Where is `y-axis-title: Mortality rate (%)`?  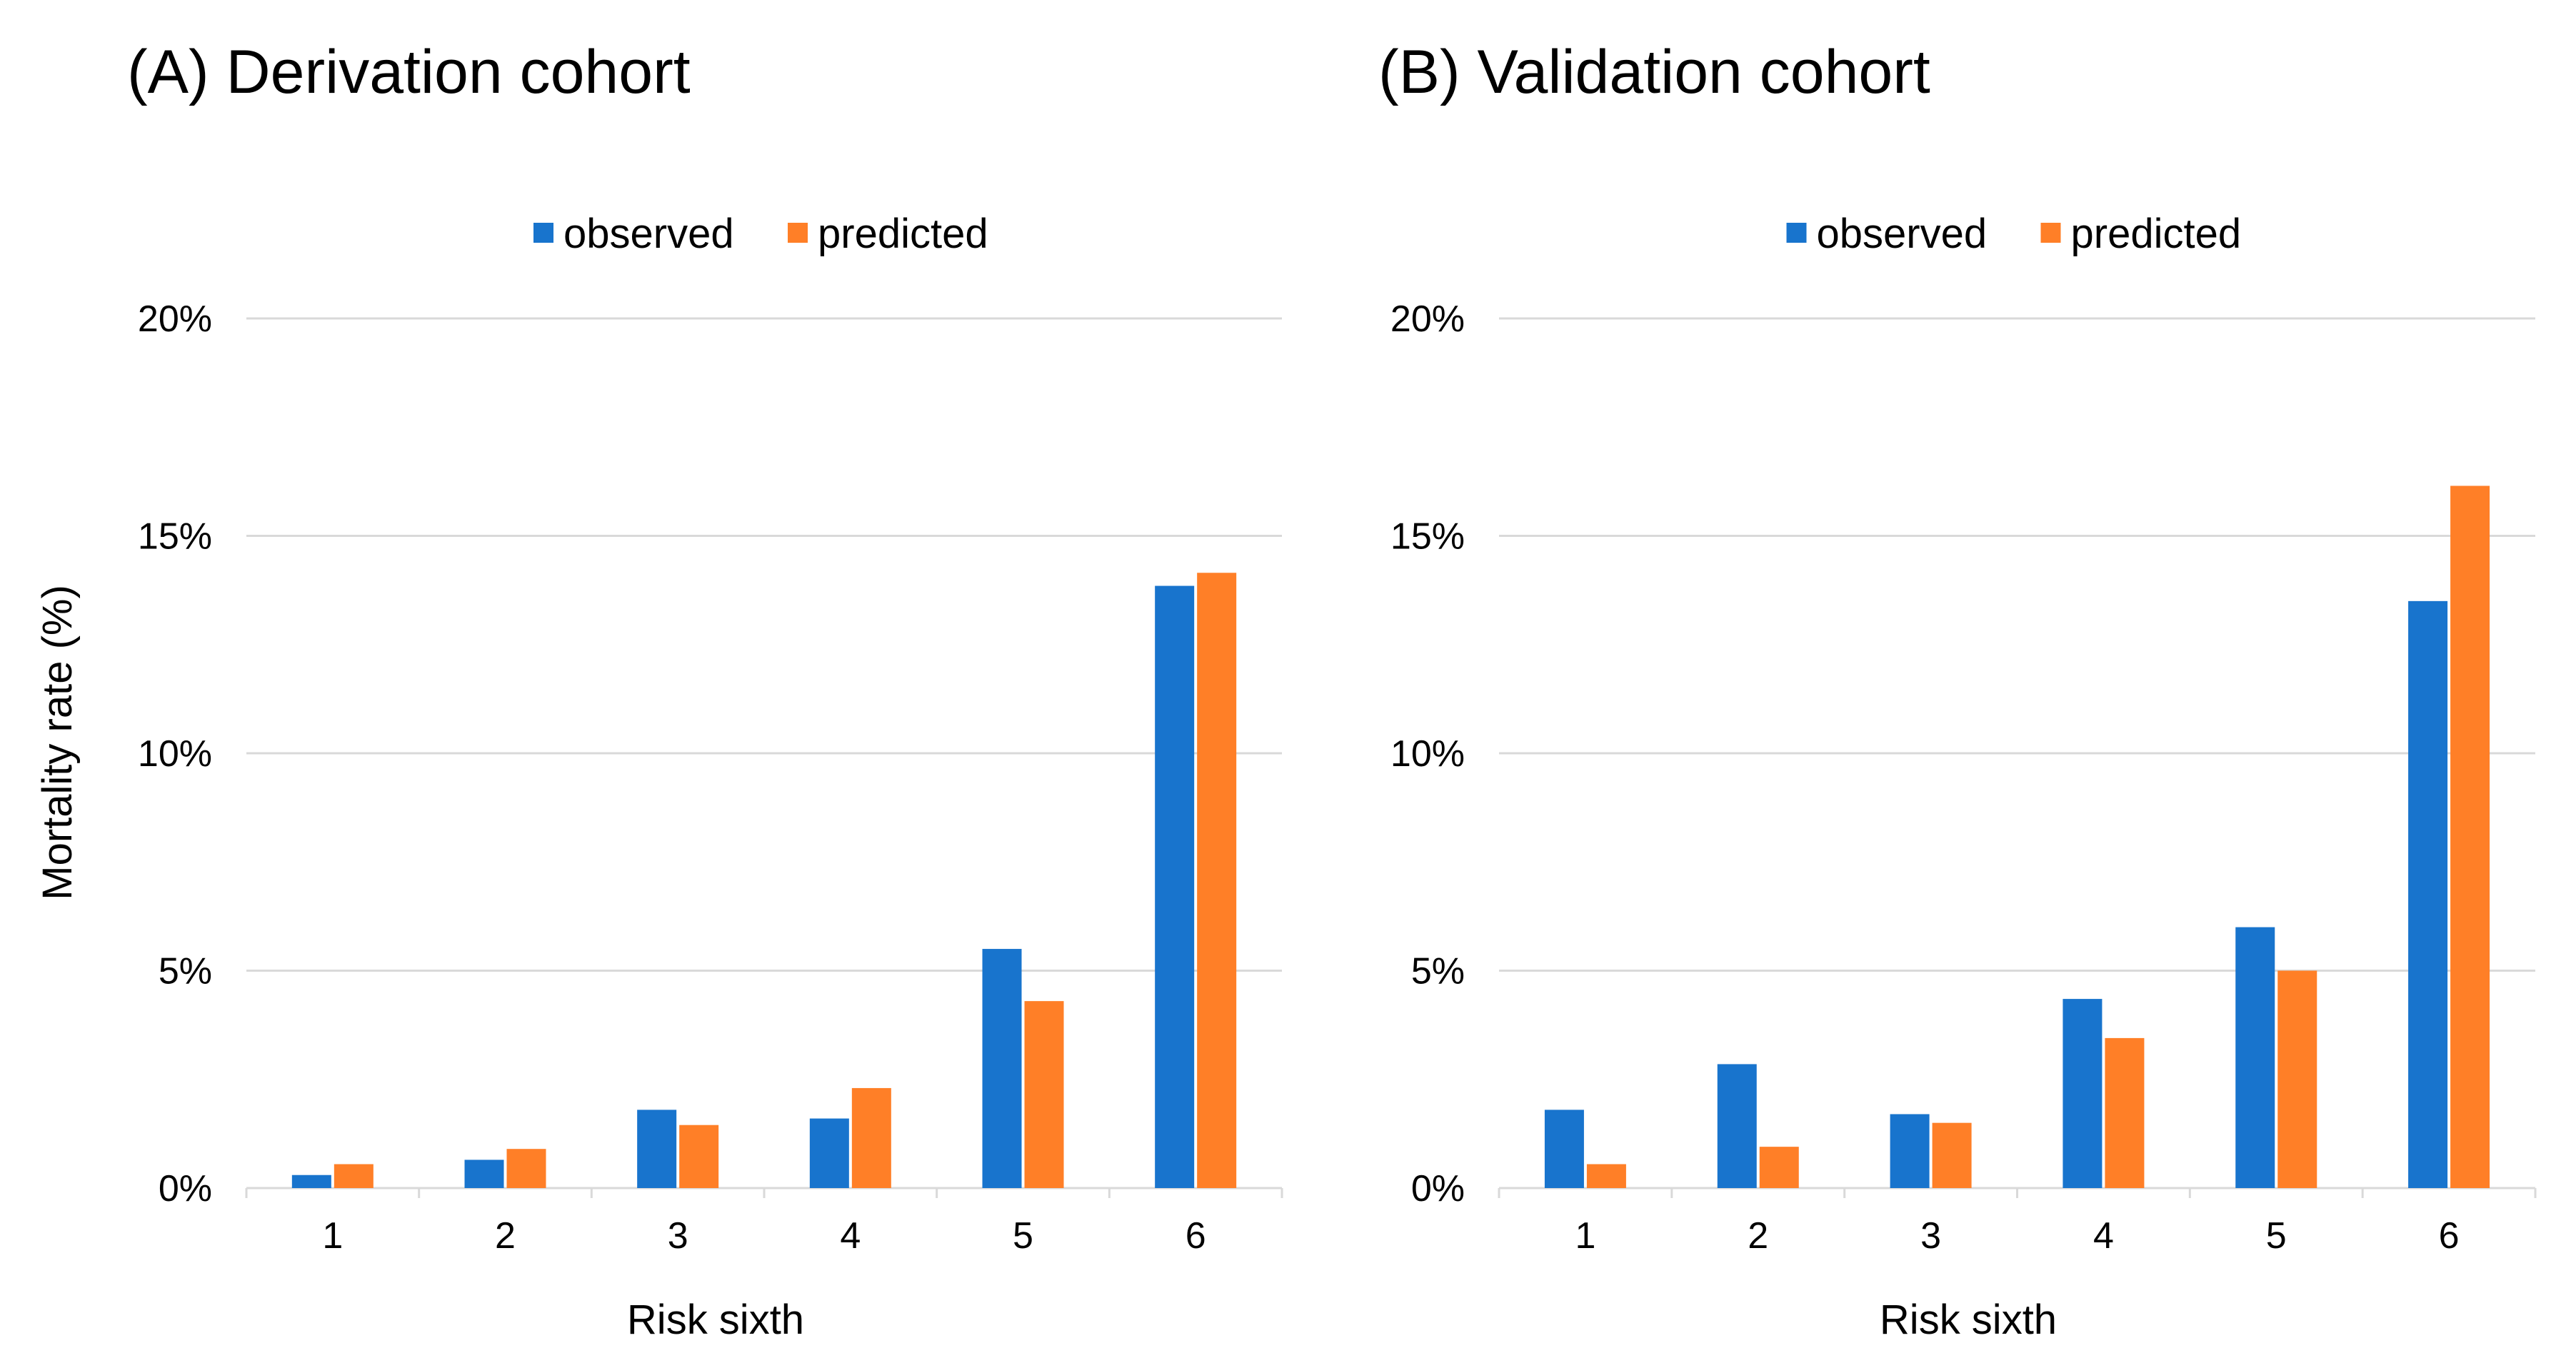 y-axis-title: Mortality rate (%) is located at coordinates (57, 742).